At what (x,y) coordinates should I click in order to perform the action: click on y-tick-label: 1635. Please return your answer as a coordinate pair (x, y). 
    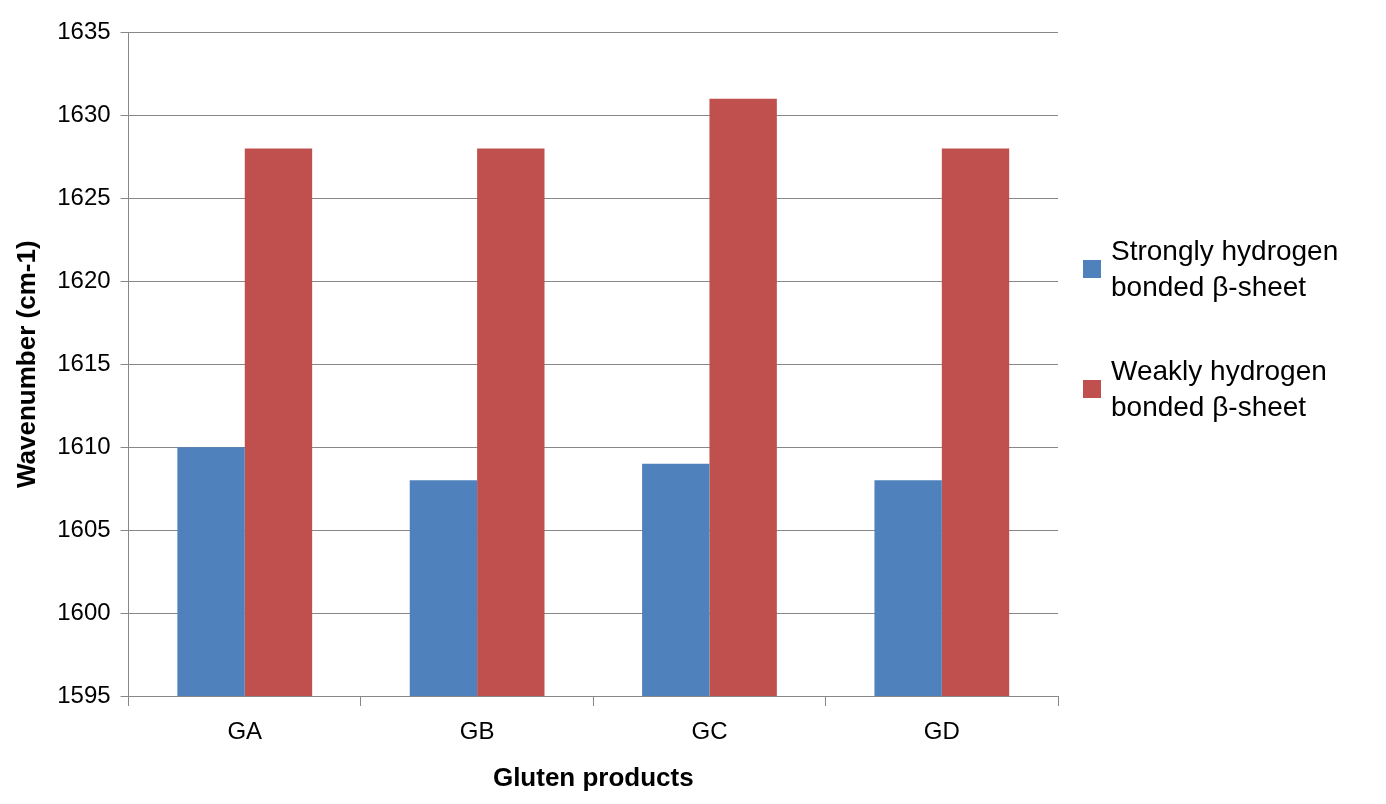
    Looking at the image, I should click on (84, 31).